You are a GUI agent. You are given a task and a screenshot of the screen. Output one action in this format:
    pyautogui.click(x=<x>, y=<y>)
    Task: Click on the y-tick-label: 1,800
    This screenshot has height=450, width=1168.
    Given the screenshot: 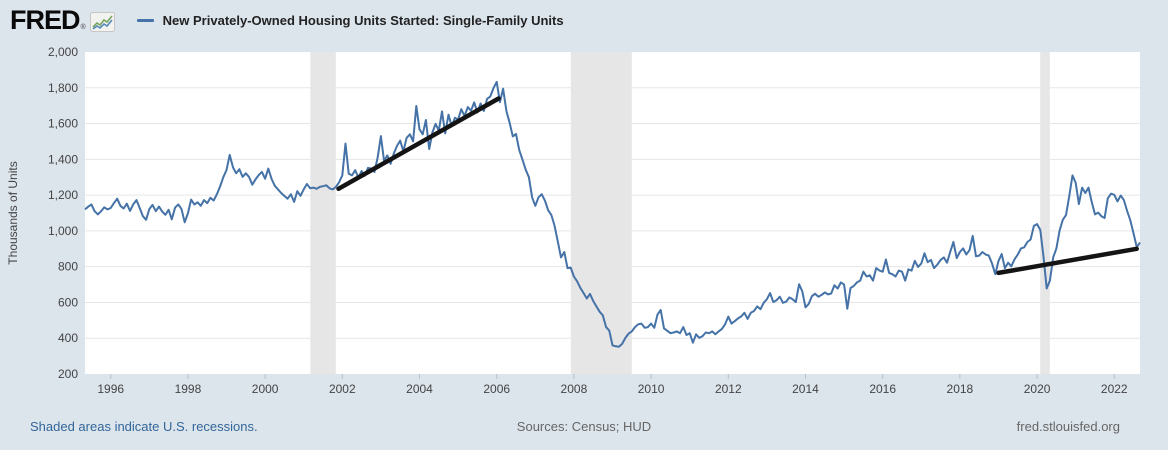 What is the action you would take?
    pyautogui.click(x=63, y=88)
    